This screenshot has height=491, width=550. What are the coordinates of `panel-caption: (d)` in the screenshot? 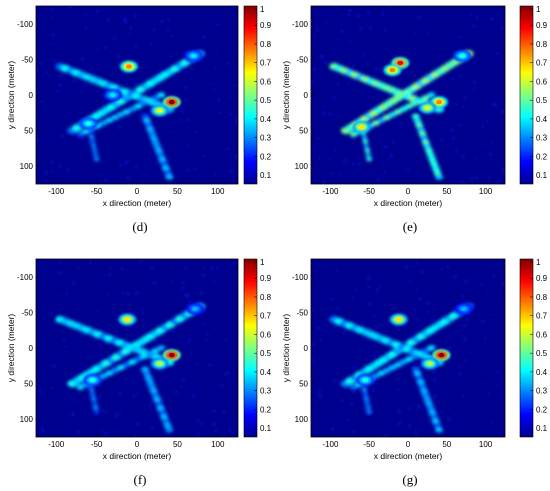 It's located at (139, 226).